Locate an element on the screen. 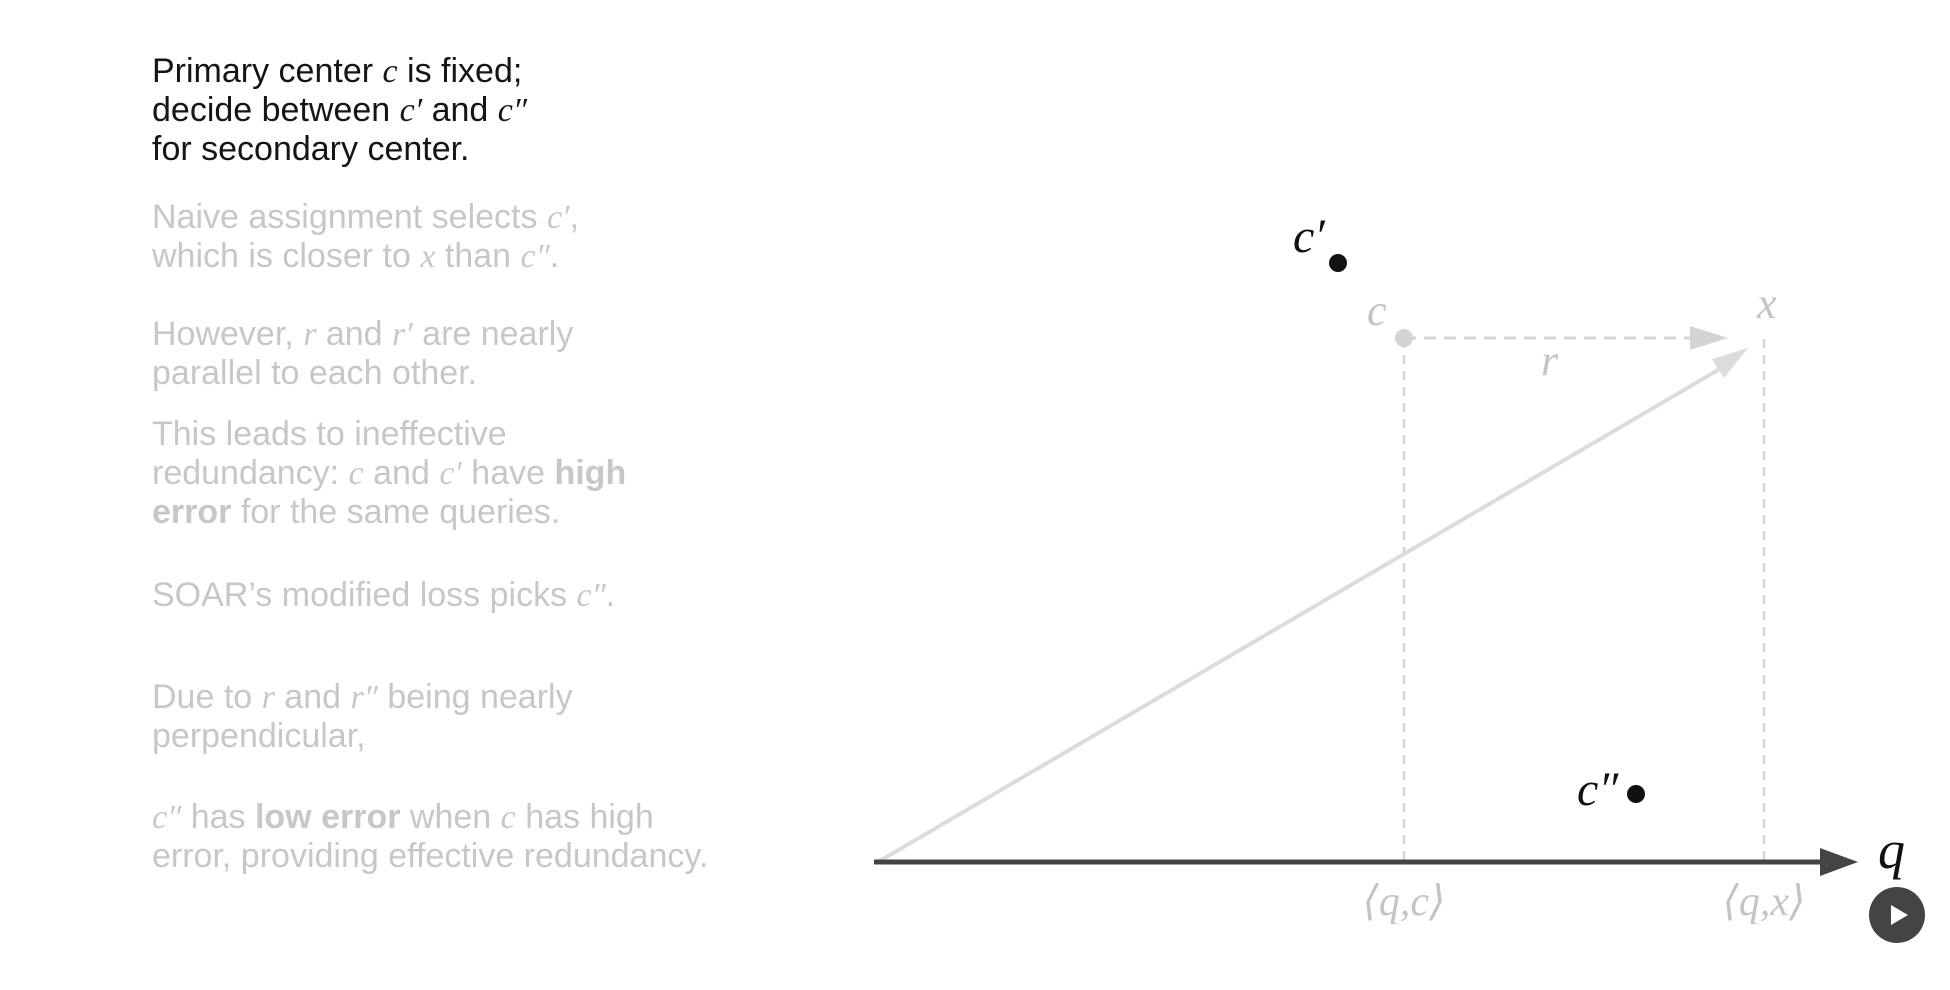  r-label: r is located at coordinates (1550, 360).